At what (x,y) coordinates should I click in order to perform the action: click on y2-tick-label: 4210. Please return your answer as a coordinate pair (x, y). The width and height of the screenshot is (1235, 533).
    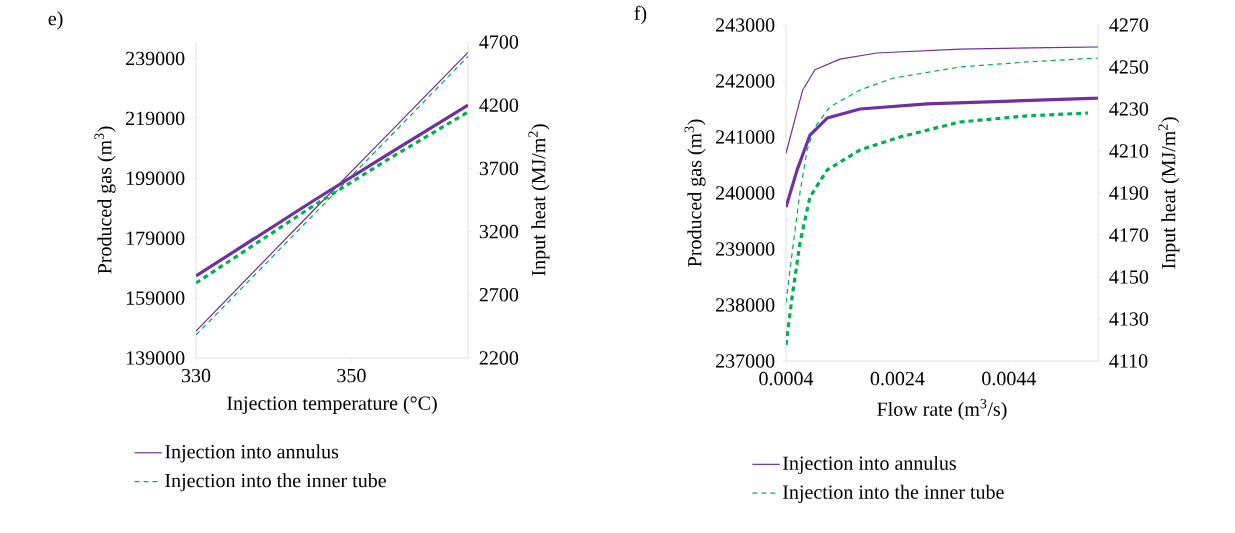
    Looking at the image, I should click on (1129, 151).